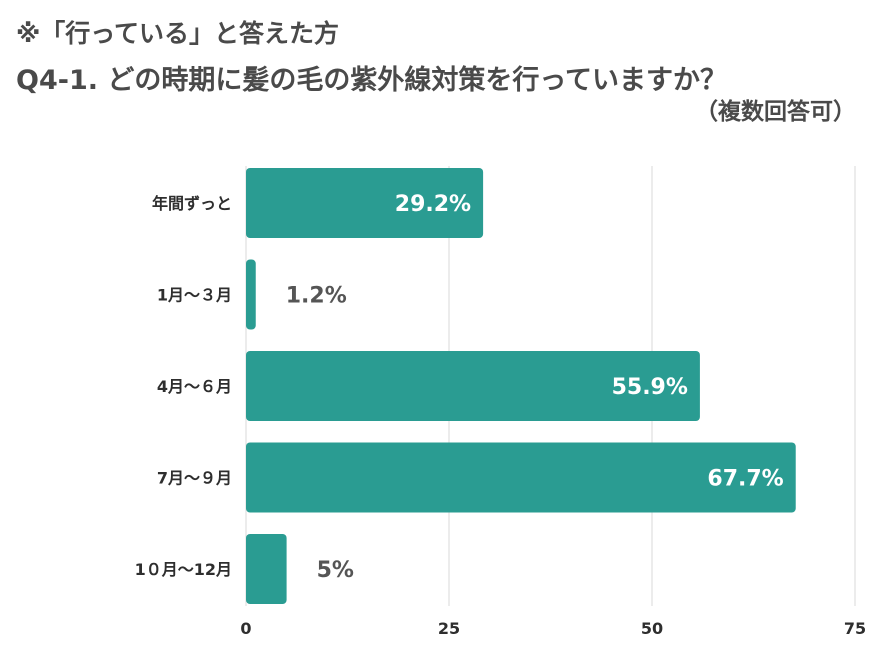 The width and height of the screenshot is (896, 658). I want to click on category-label-4: 1０月〜12月, so click(183, 569).